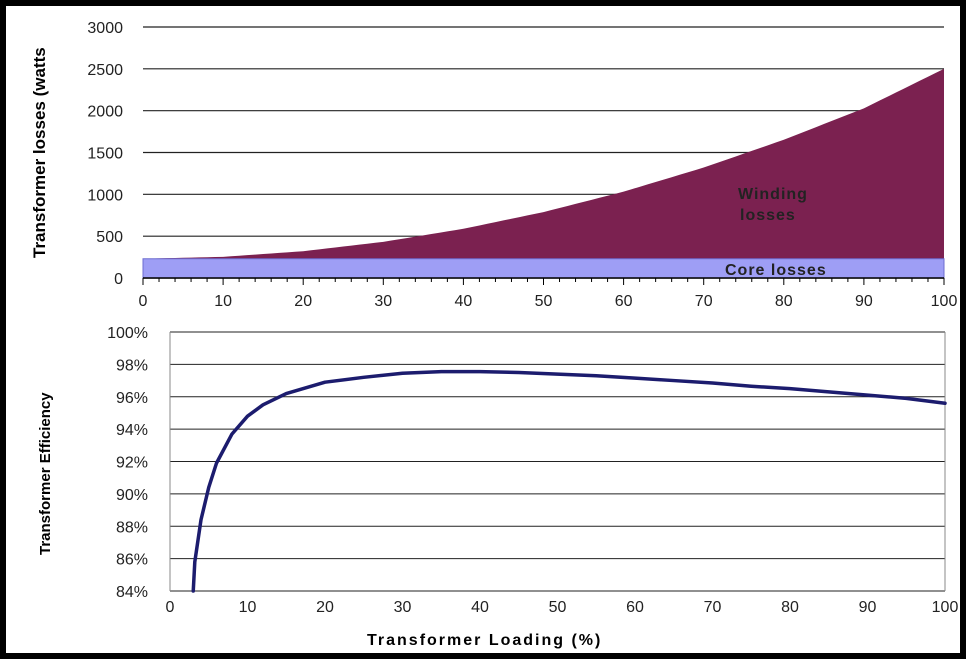 The height and width of the screenshot is (659, 966). I want to click on efficiency-x-tick-label: 50, so click(558, 607).